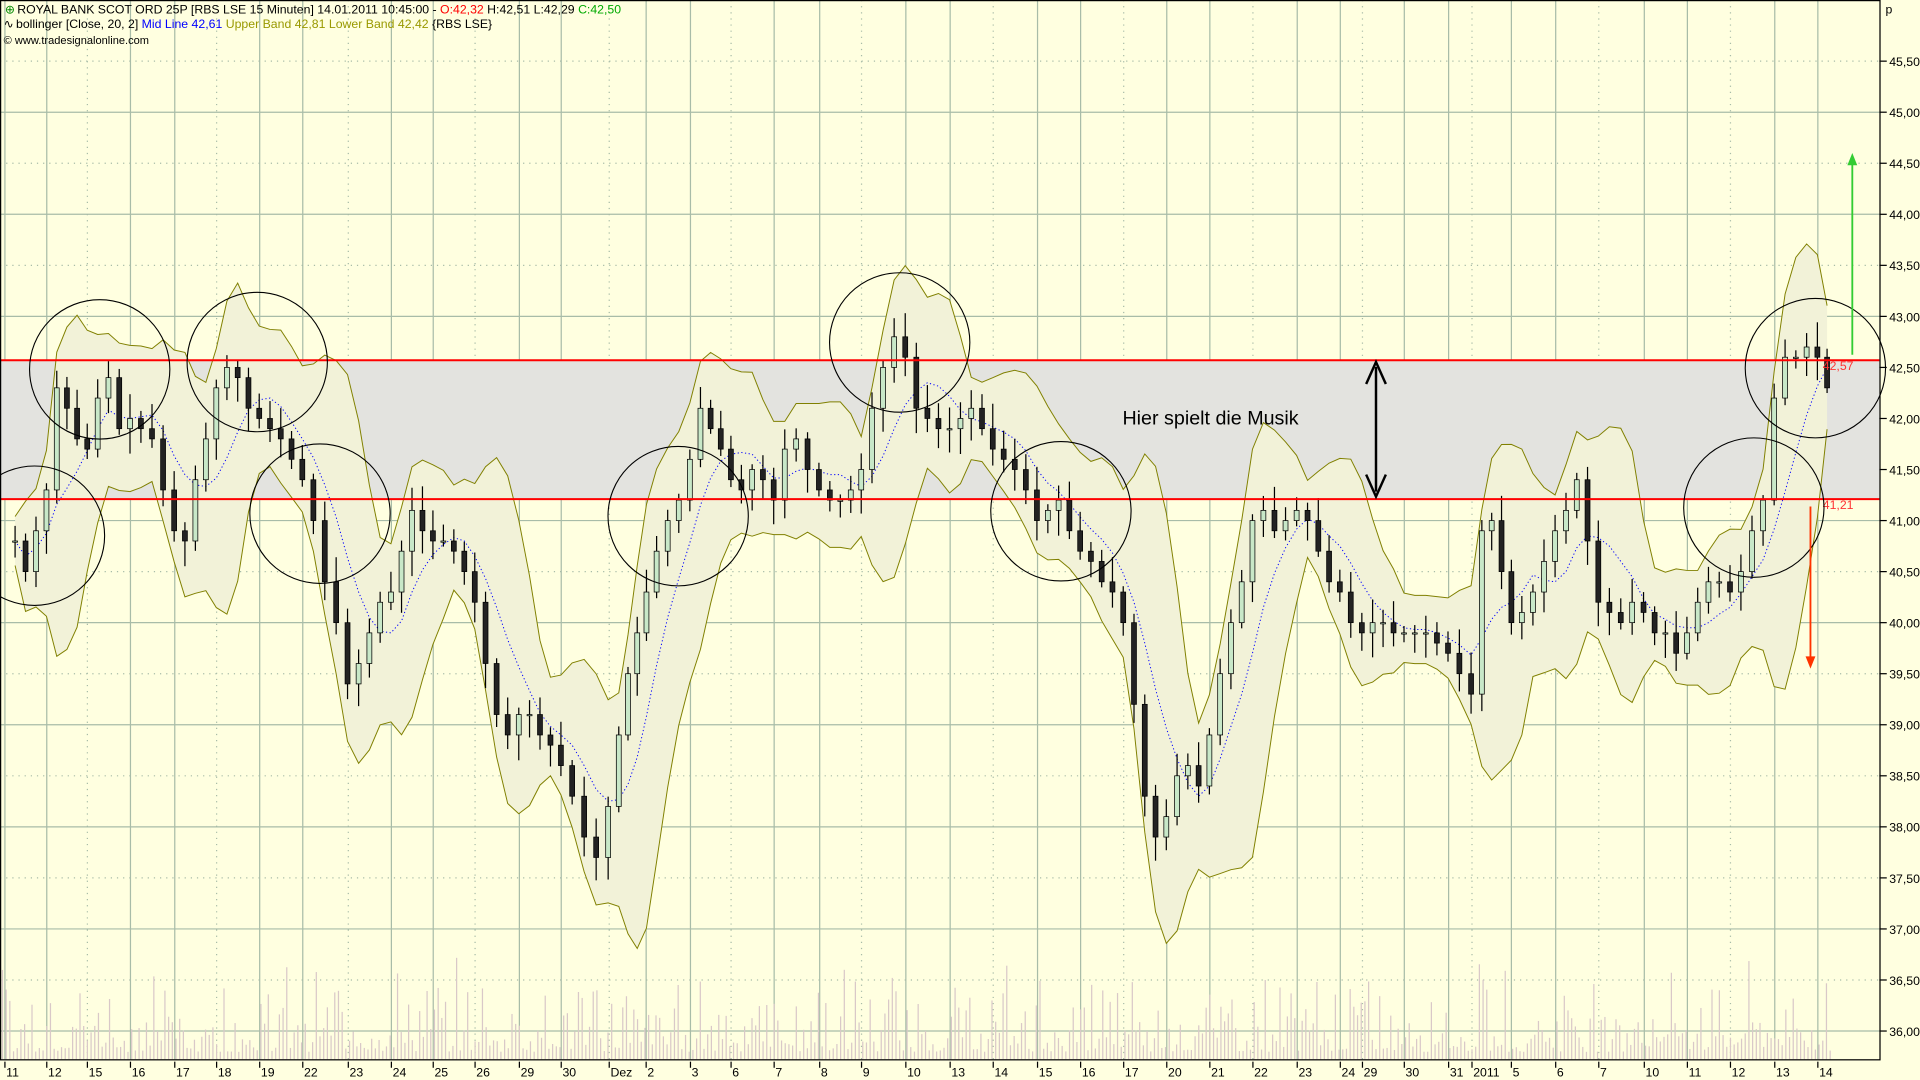 The image size is (1920, 1080). Describe the element at coordinates (462, 9) in the screenshot. I see `open-value: O:42,32` at that location.